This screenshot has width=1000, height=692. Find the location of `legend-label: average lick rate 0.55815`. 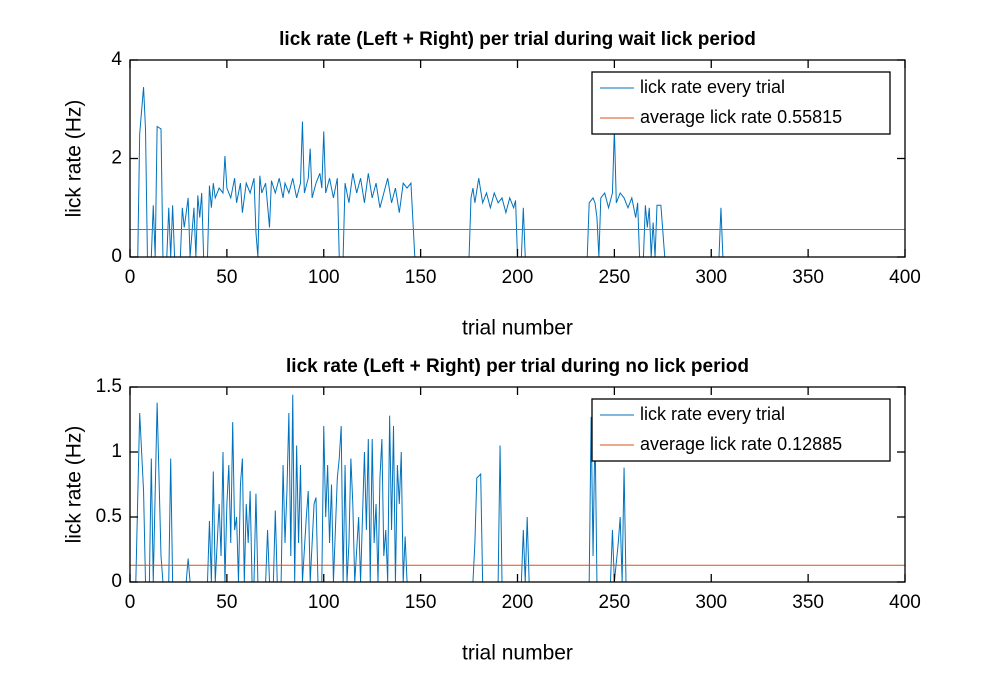

legend-label: average lick rate 0.55815 is located at coordinates (741, 117).